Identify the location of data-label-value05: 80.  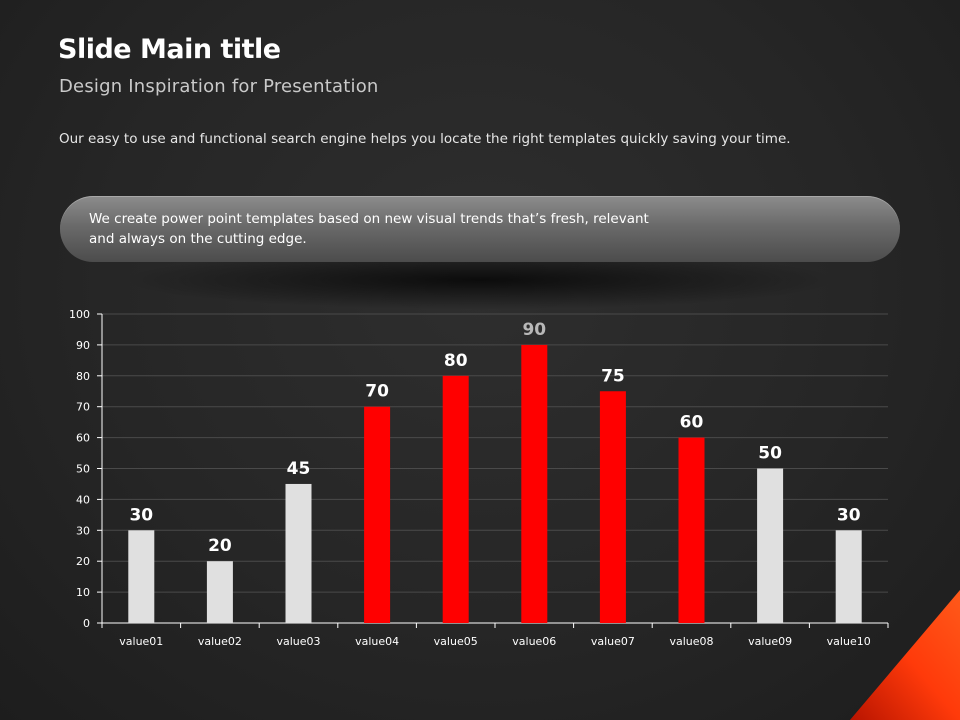
(456, 361).